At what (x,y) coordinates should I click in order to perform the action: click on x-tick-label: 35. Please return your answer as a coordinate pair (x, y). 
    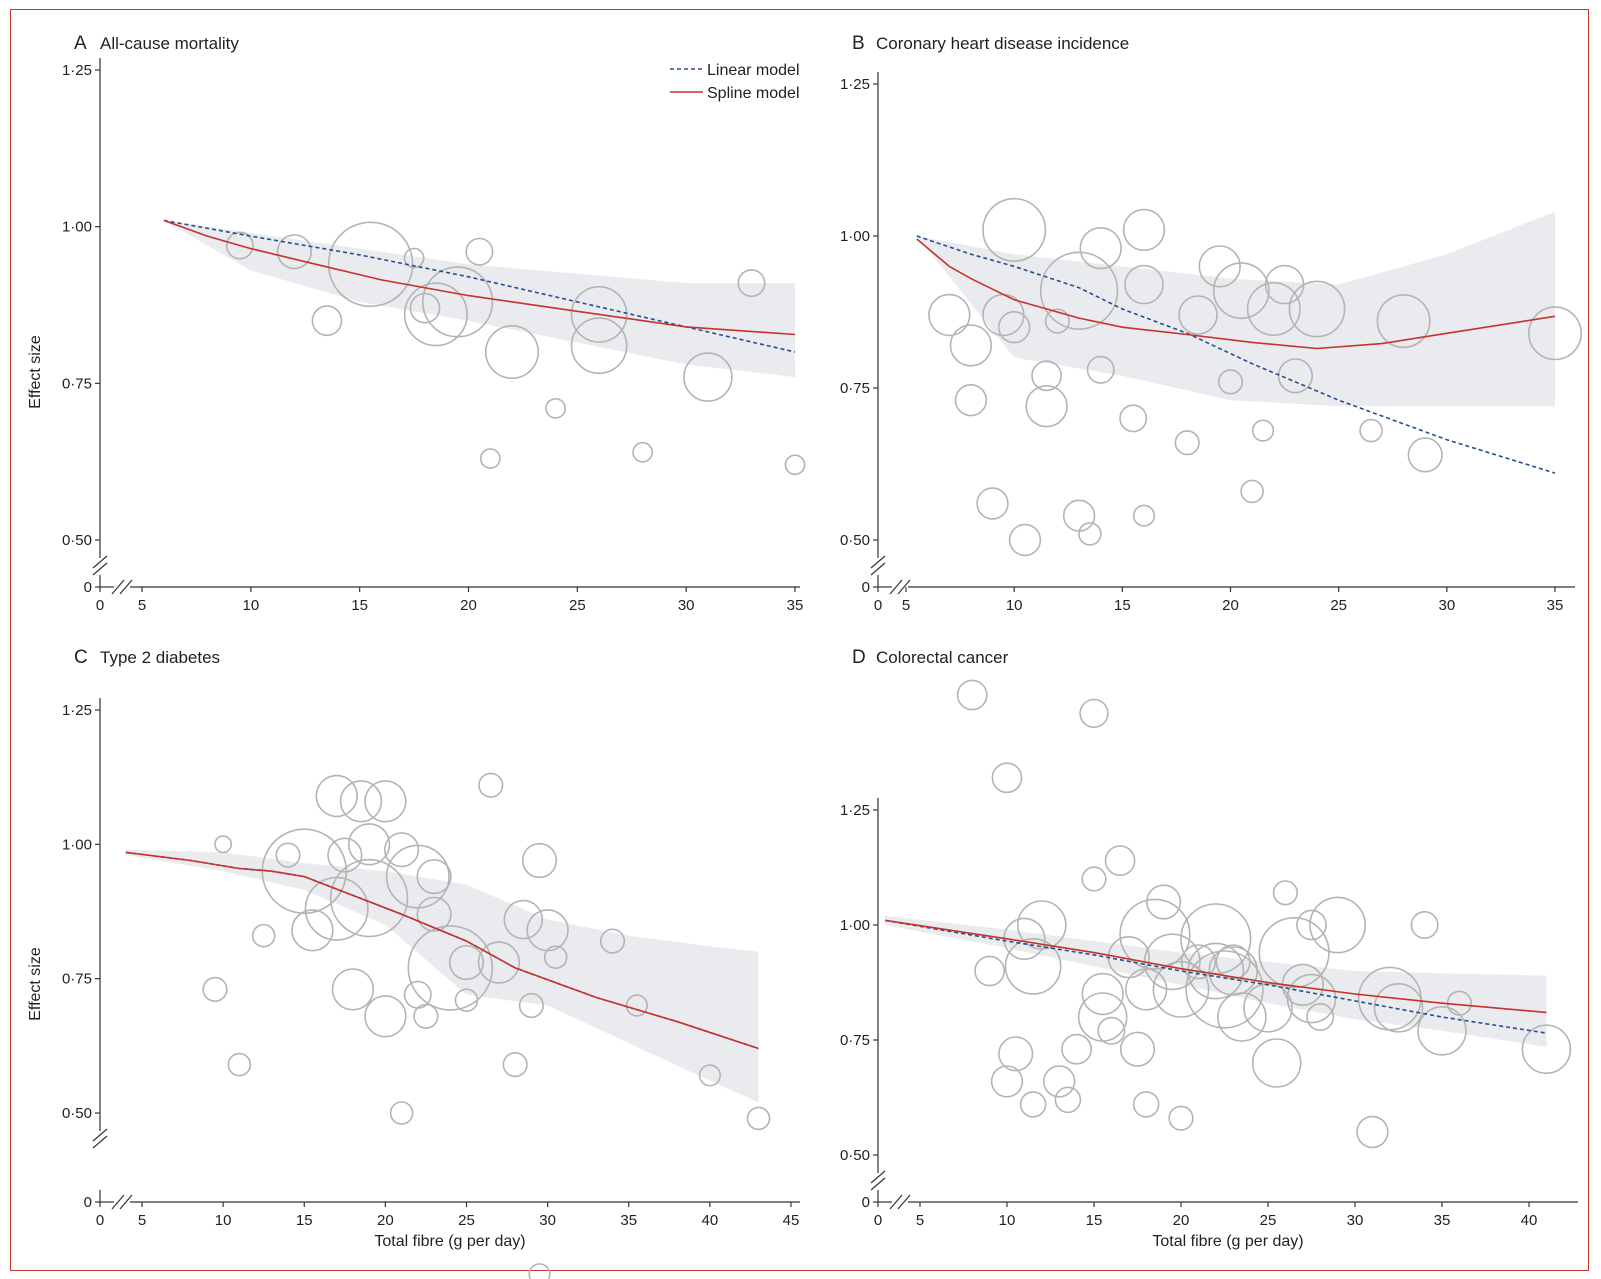
    Looking at the image, I should click on (795, 605).